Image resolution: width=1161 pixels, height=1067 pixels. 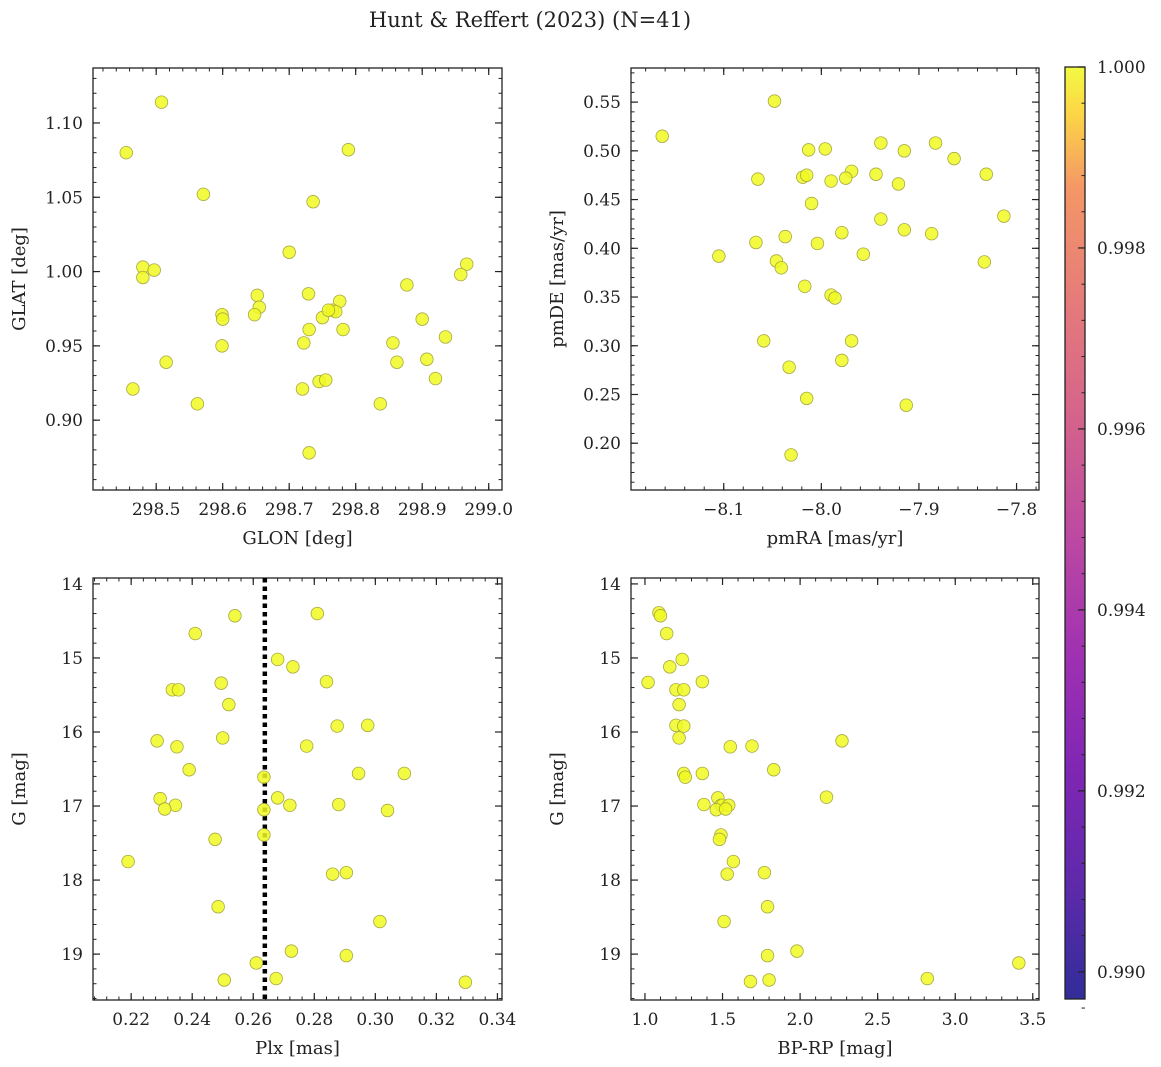 I want to click on axes-frame, so click(x=835, y=789).